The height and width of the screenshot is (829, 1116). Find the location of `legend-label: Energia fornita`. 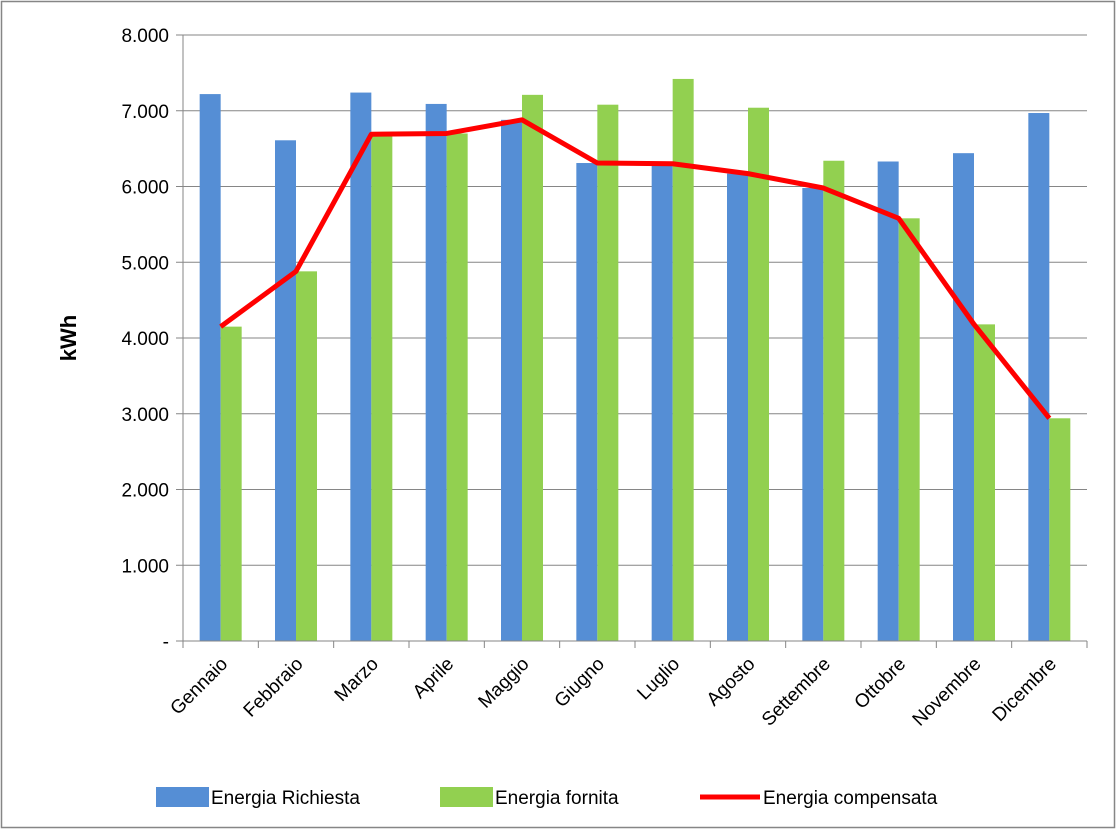

legend-label: Energia fornita is located at coordinates (557, 798).